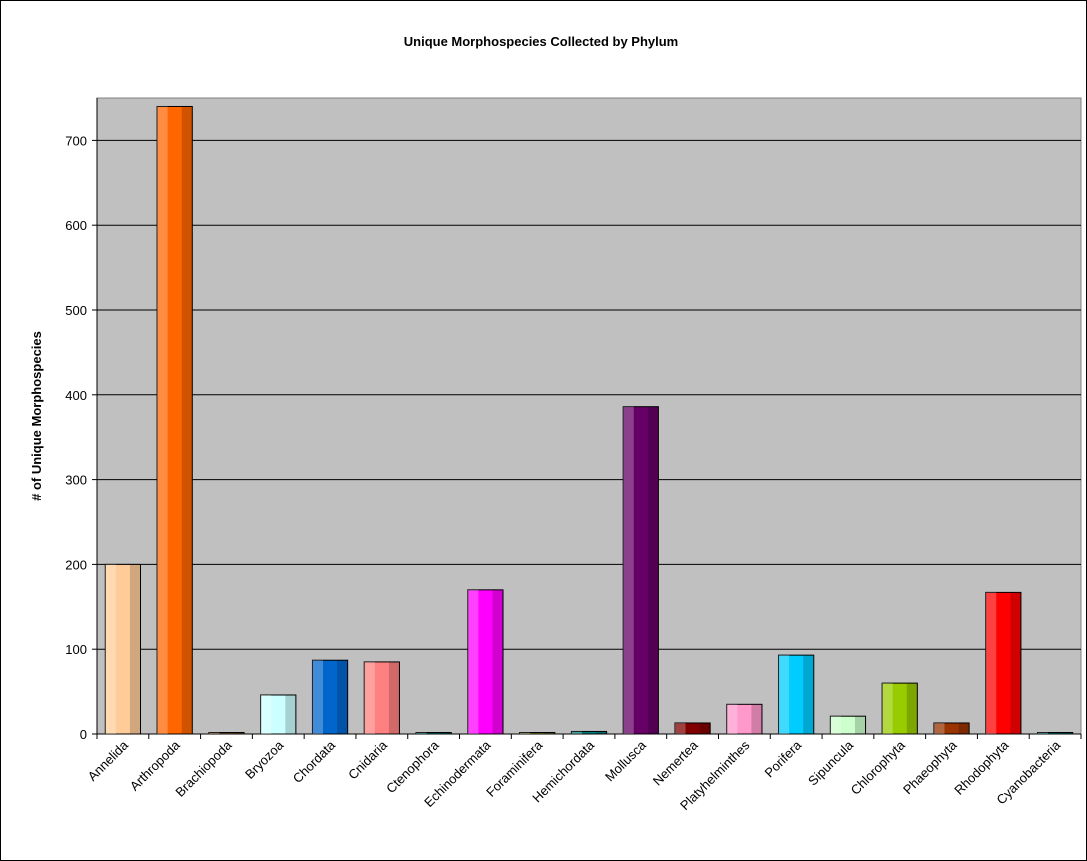 The image size is (1087, 861). What do you see at coordinates (76, 140) in the screenshot?
I see `y-tick-label: 700` at bounding box center [76, 140].